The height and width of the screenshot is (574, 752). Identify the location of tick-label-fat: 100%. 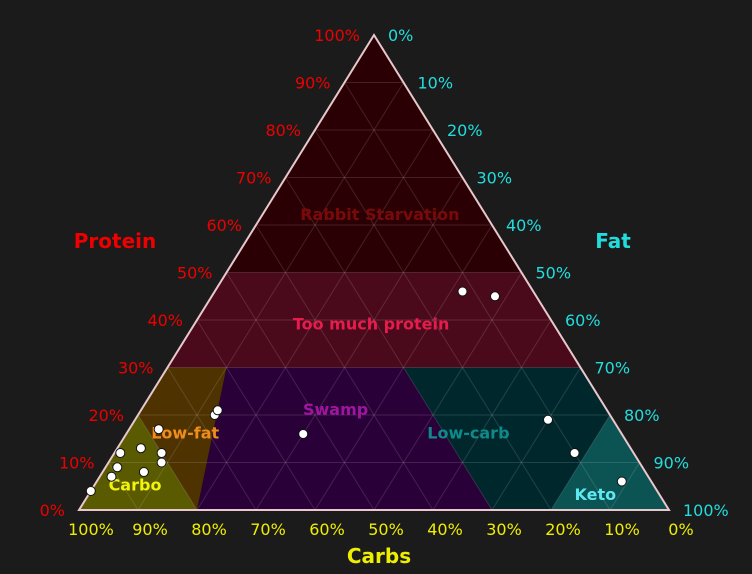
(706, 510).